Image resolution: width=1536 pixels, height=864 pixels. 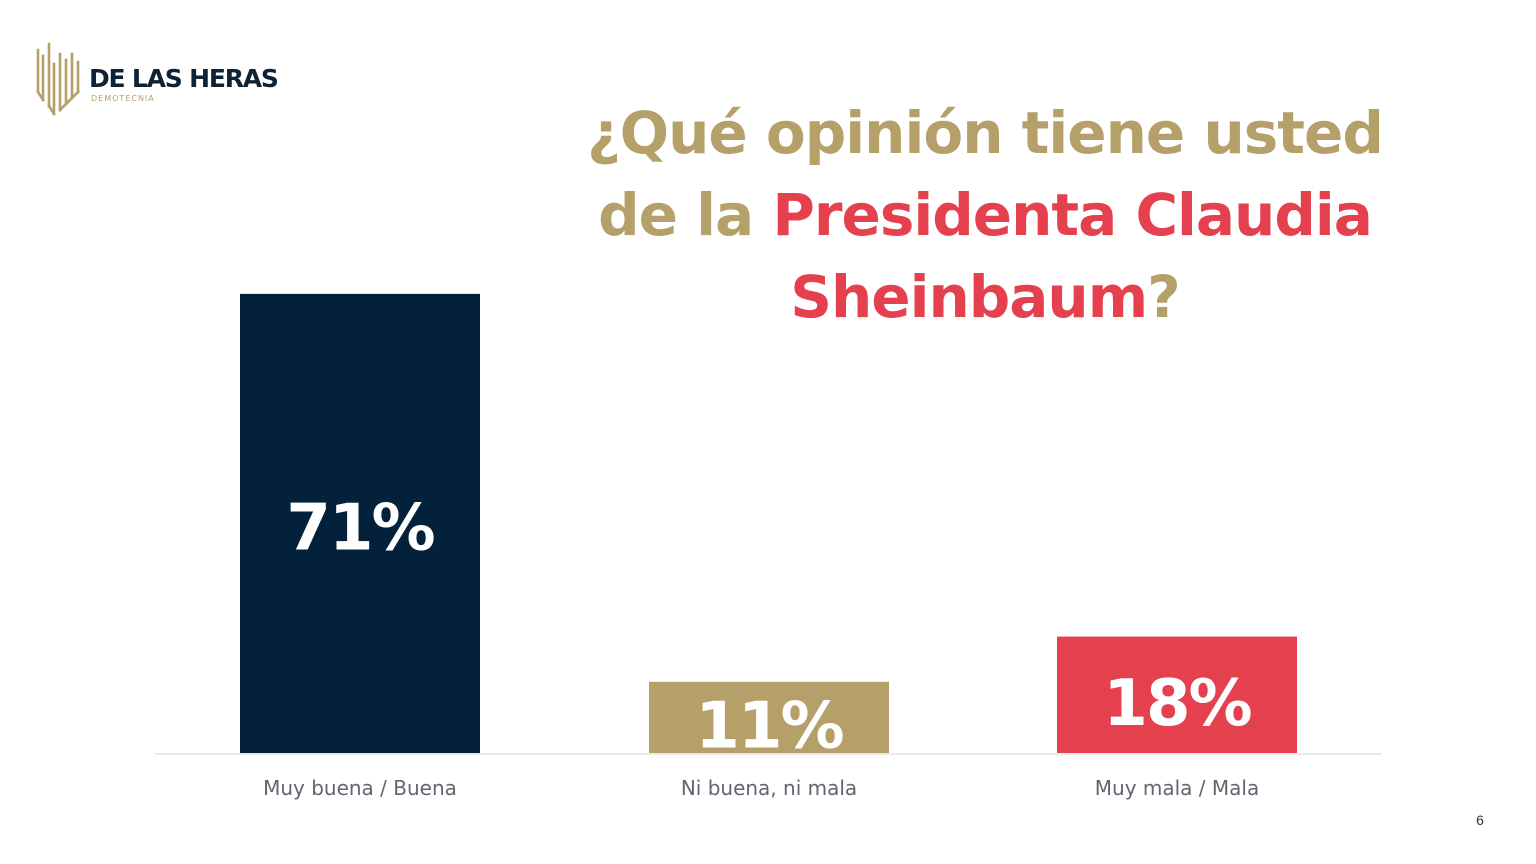 What do you see at coordinates (58, 79) in the screenshot?
I see `logo-mark-icon` at bounding box center [58, 79].